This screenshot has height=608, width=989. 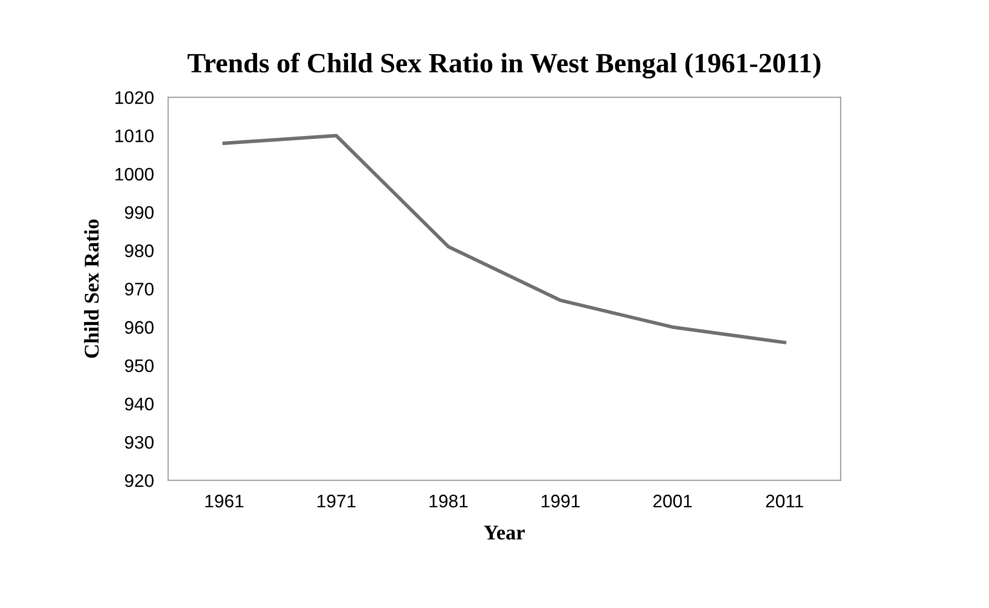 I want to click on x-axis-title: Year, so click(x=504, y=533).